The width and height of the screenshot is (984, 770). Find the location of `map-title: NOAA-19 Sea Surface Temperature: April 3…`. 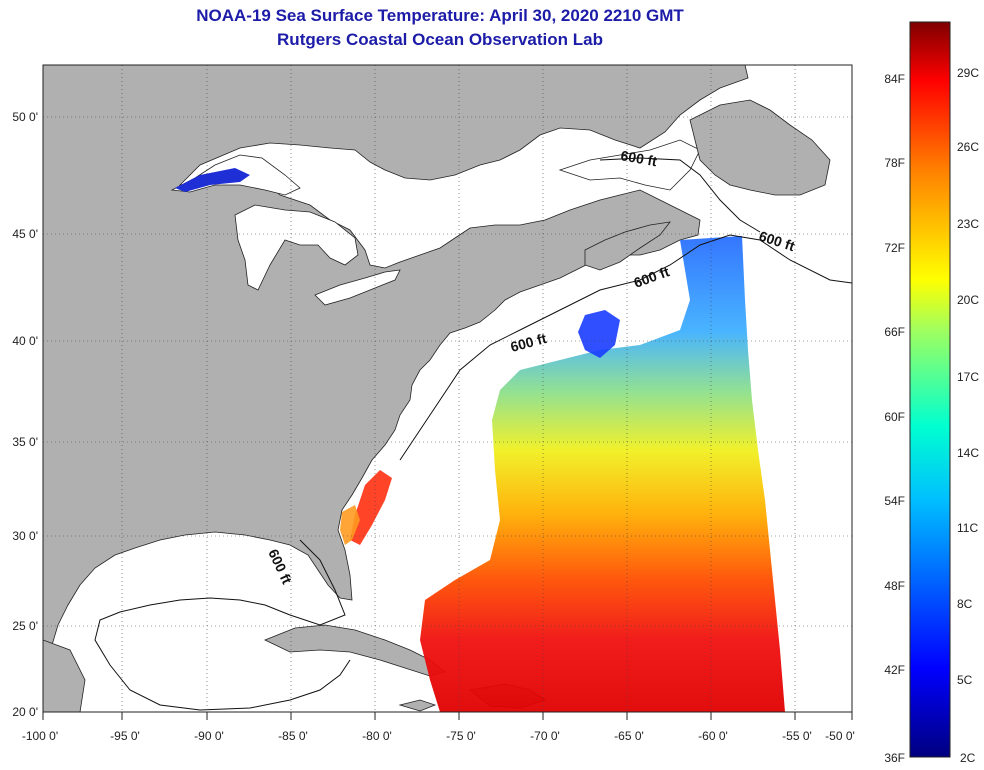

map-title: NOAA-19 Sea Surface Temperature: April 3… is located at coordinates (440, 15).